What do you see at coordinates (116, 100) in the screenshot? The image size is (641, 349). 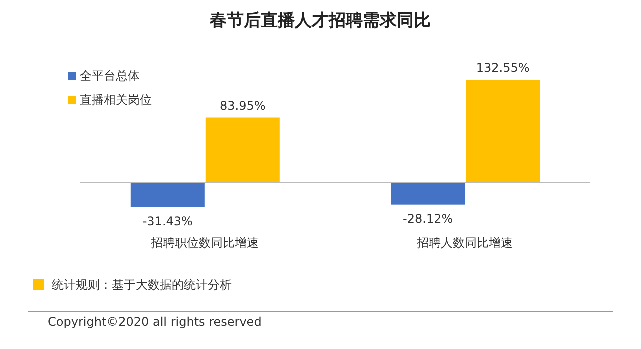 I see `legend-label: 直播相关岗位` at bounding box center [116, 100].